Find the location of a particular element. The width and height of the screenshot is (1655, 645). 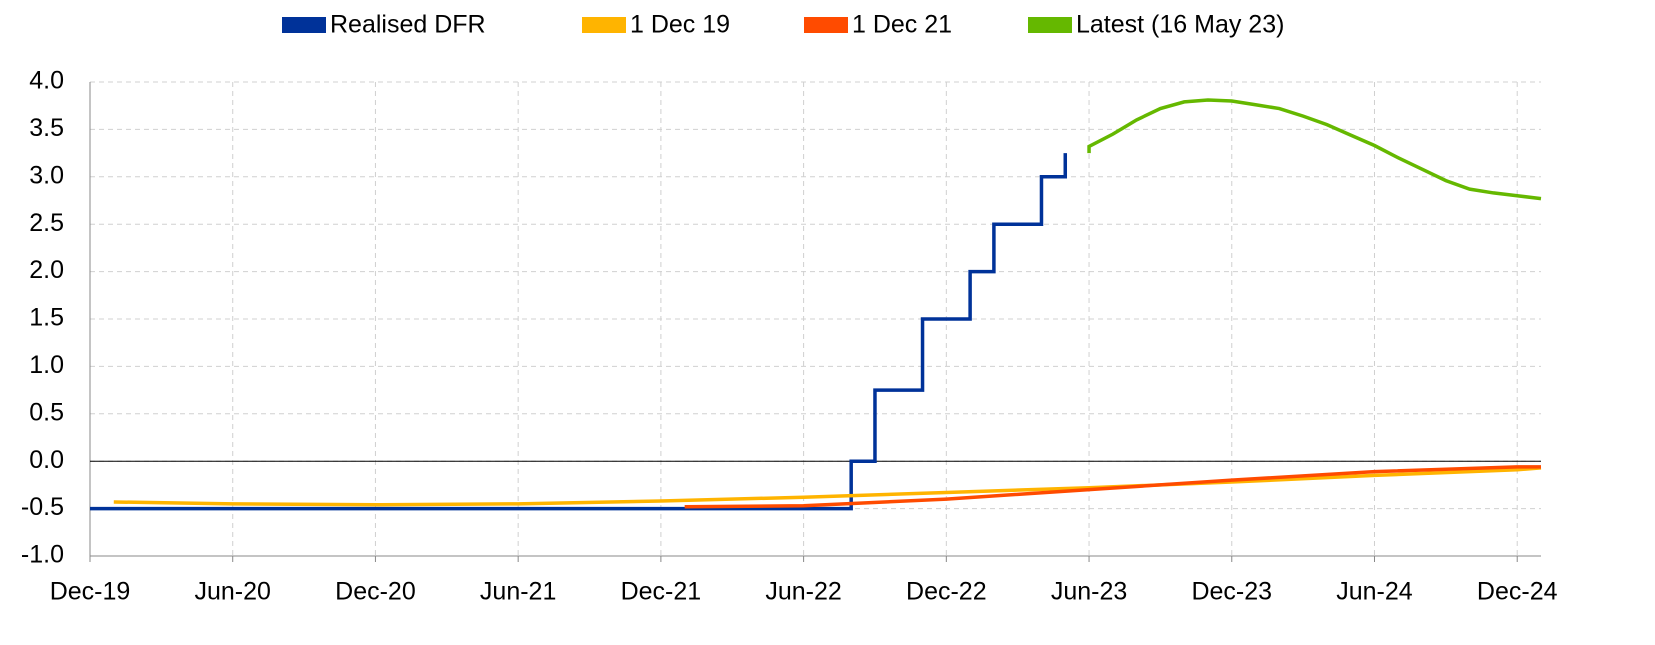

legend-label: Latest (16 May 23) is located at coordinates (1180, 25).